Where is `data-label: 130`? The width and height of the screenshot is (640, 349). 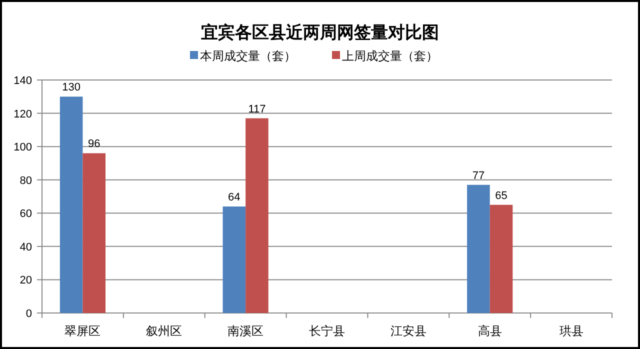 data-label: 130 is located at coordinates (71, 88).